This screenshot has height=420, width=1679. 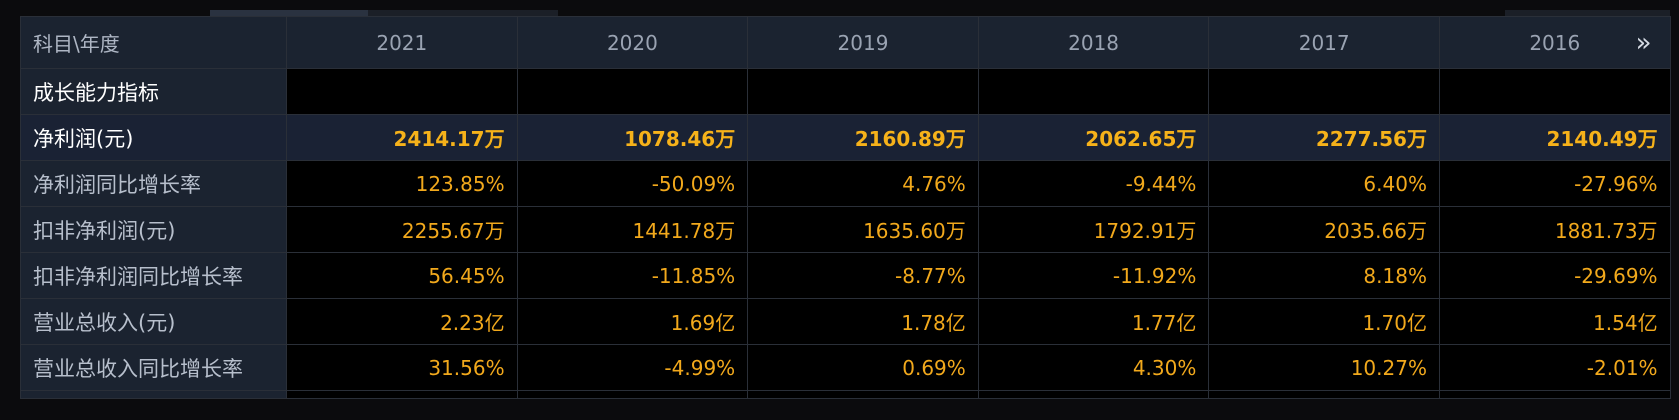 I want to click on value-cell: -11.92%, so click(x=1093, y=275).